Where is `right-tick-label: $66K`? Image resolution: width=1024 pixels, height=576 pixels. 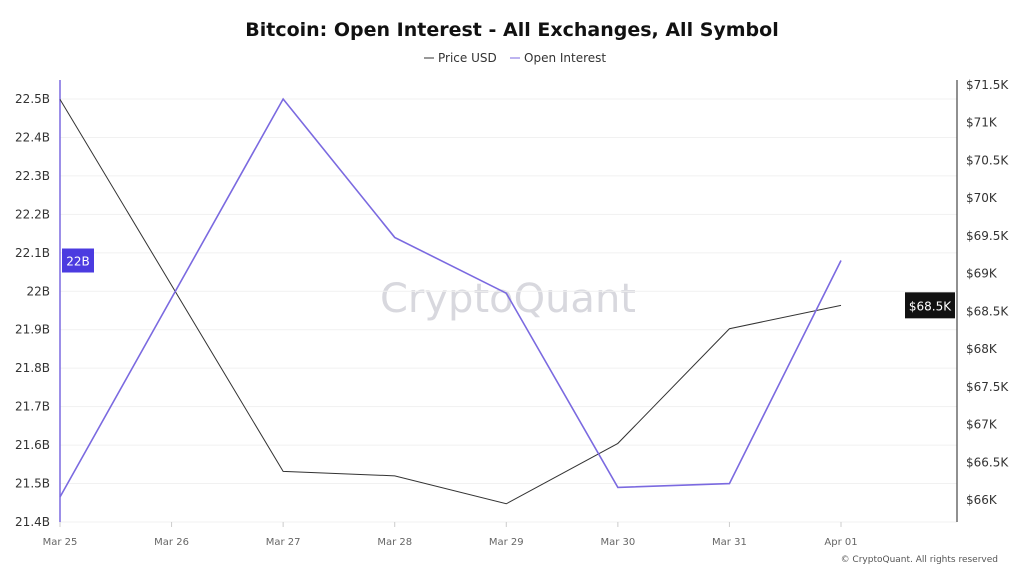 right-tick-label: $66K is located at coordinates (982, 500).